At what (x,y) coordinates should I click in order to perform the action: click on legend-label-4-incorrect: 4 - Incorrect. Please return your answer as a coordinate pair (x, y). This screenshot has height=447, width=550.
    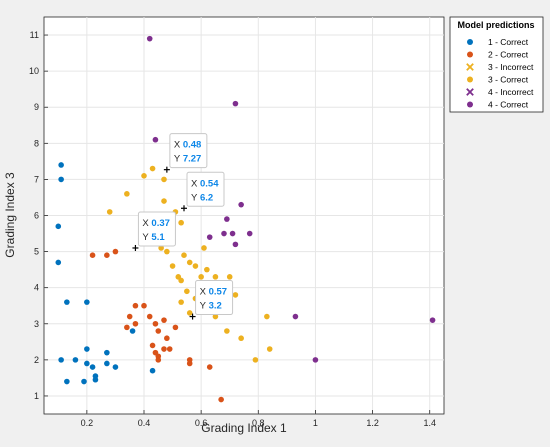
    Looking at the image, I should click on (511, 92).